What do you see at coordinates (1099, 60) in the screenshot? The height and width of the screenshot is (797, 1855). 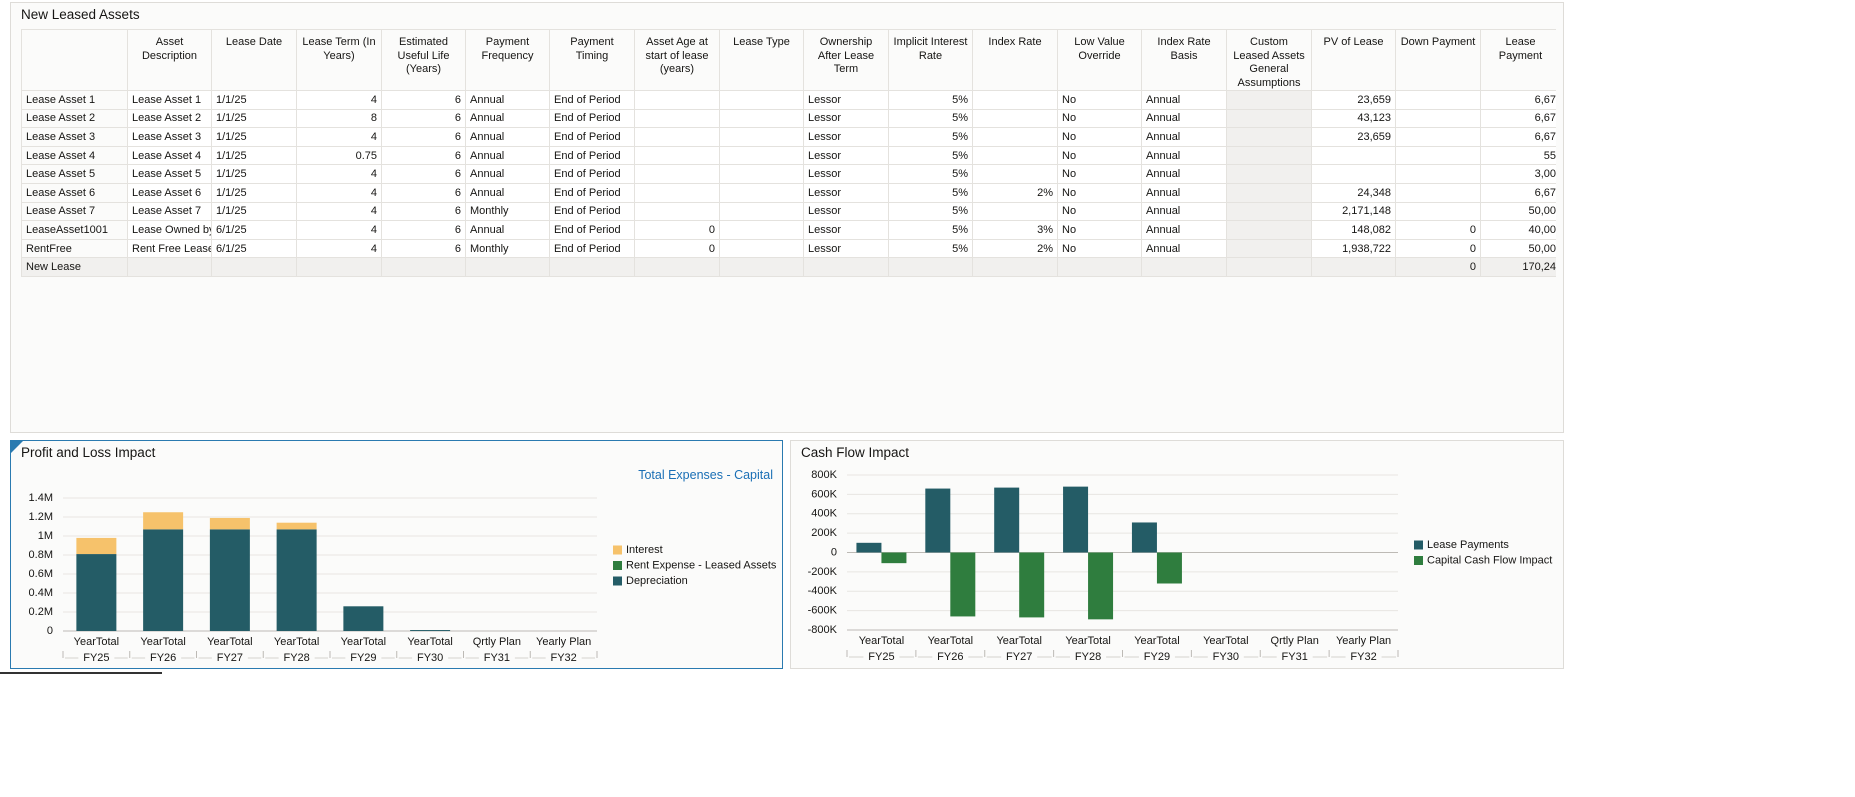 I see `column-header: Low Value Override` at bounding box center [1099, 60].